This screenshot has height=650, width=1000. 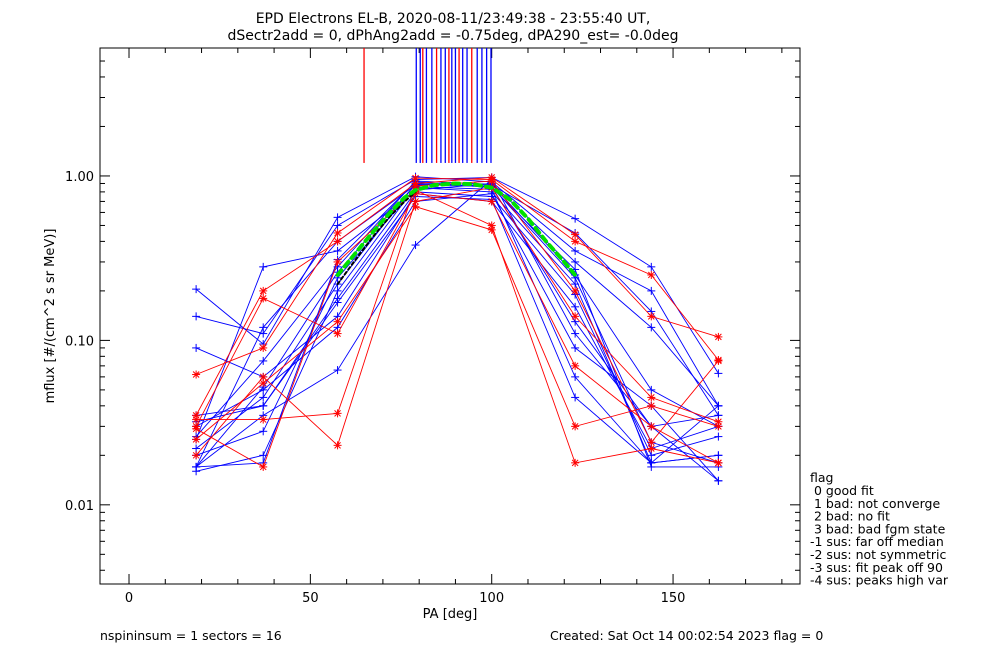 I want to click on vertical-markers-layer, so click(x=427, y=105).